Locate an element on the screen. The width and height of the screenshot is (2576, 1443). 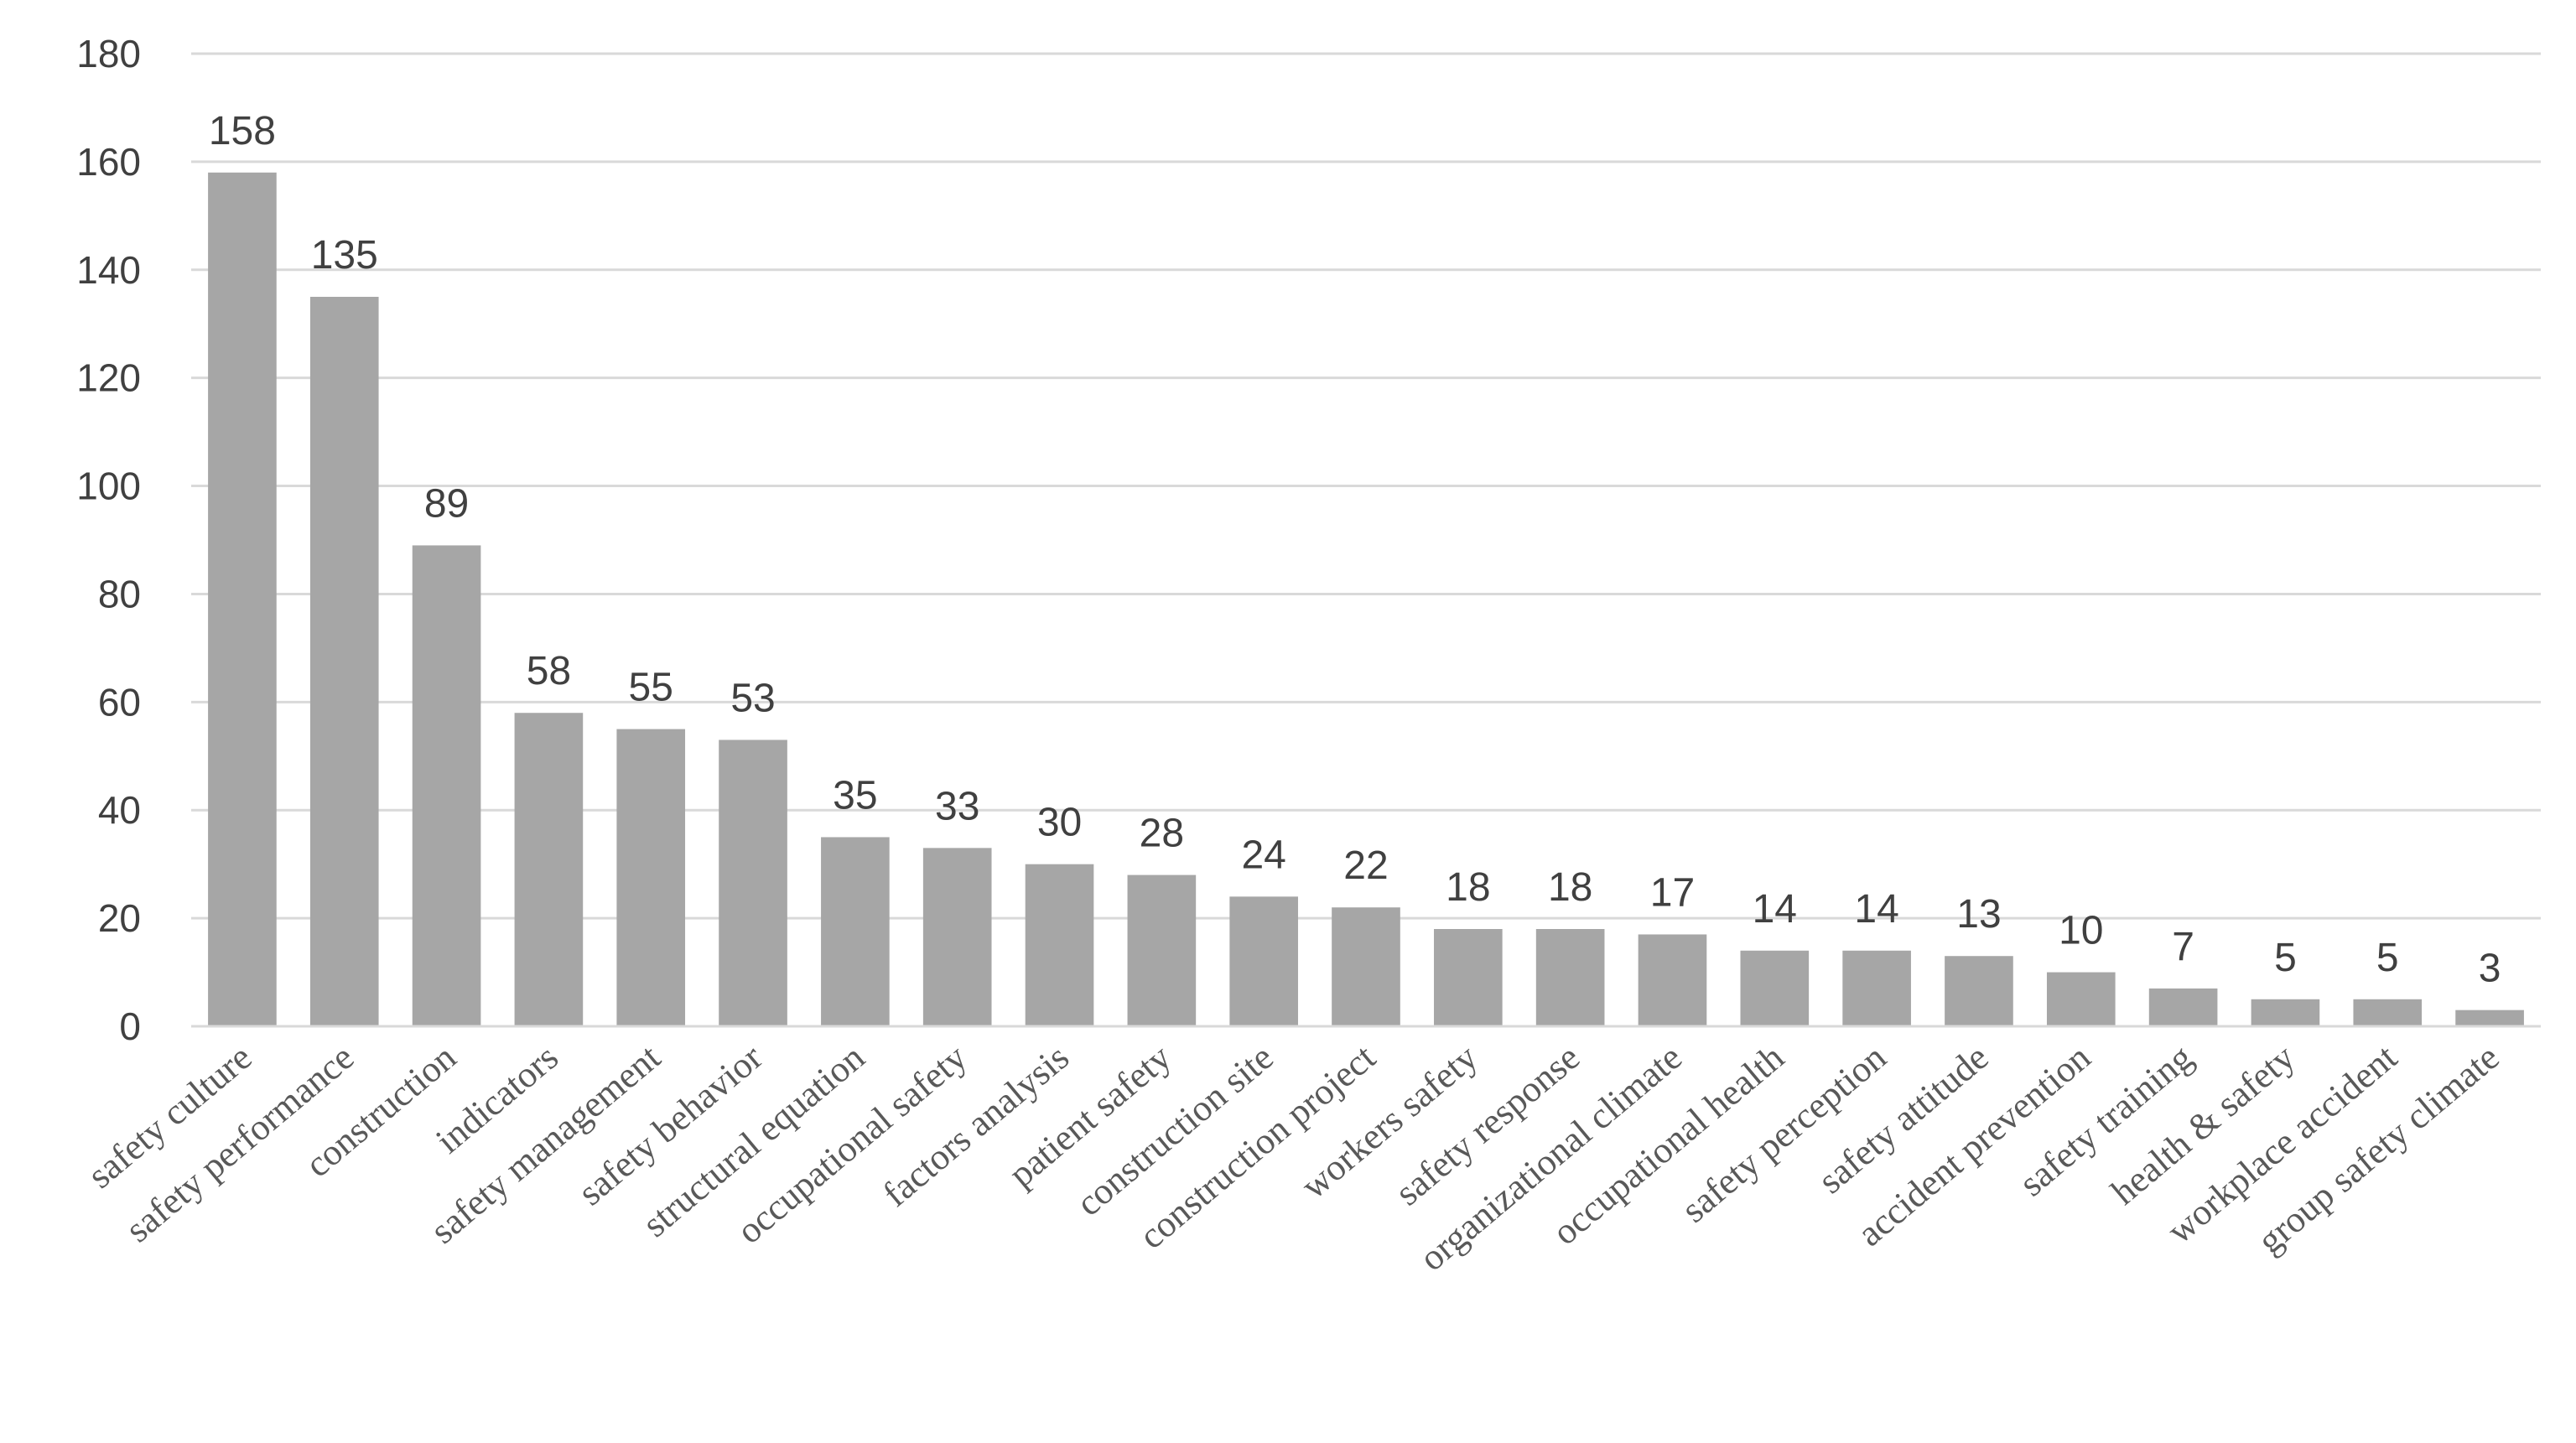
data-label: 53 is located at coordinates (752, 698).